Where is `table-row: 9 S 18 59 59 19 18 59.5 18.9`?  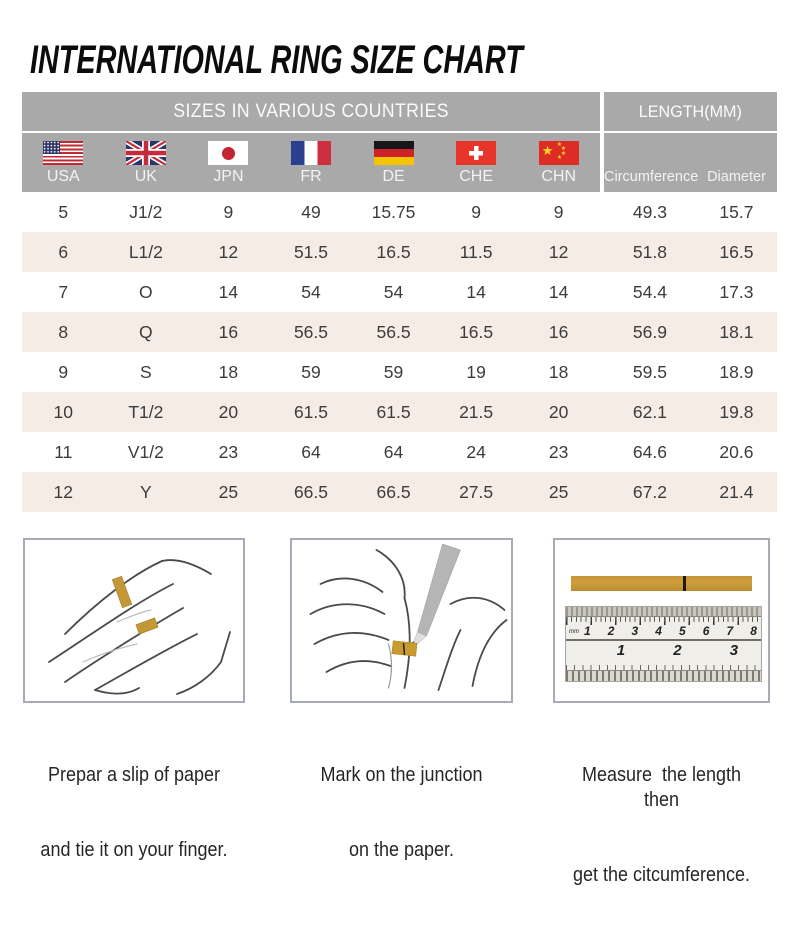 table-row: 9 S 18 59 59 19 18 59.5 18.9 is located at coordinates (399, 372).